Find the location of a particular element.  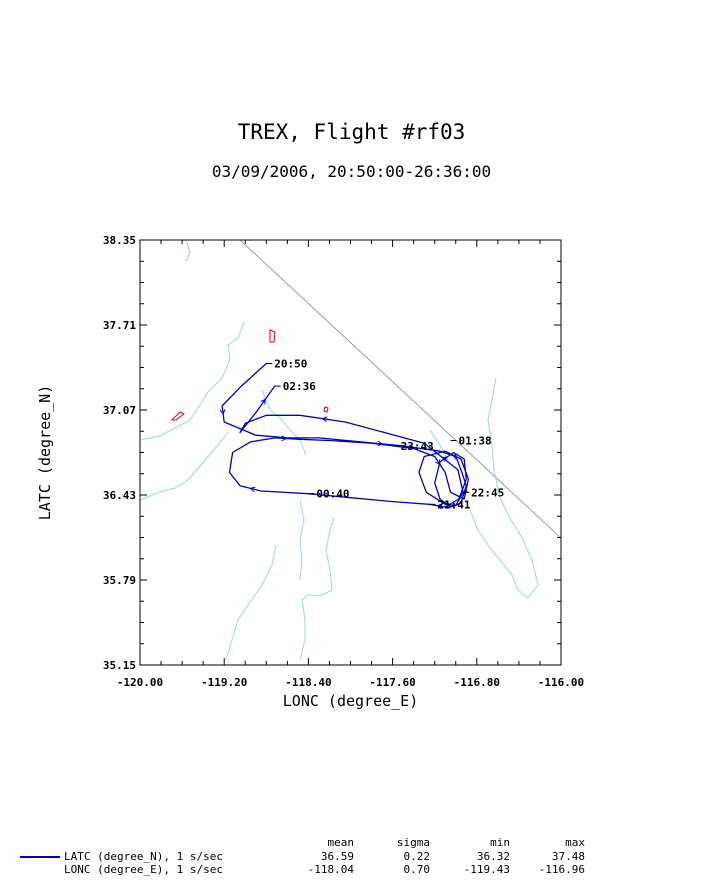

latc-min: 36.32 is located at coordinates (493, 856).